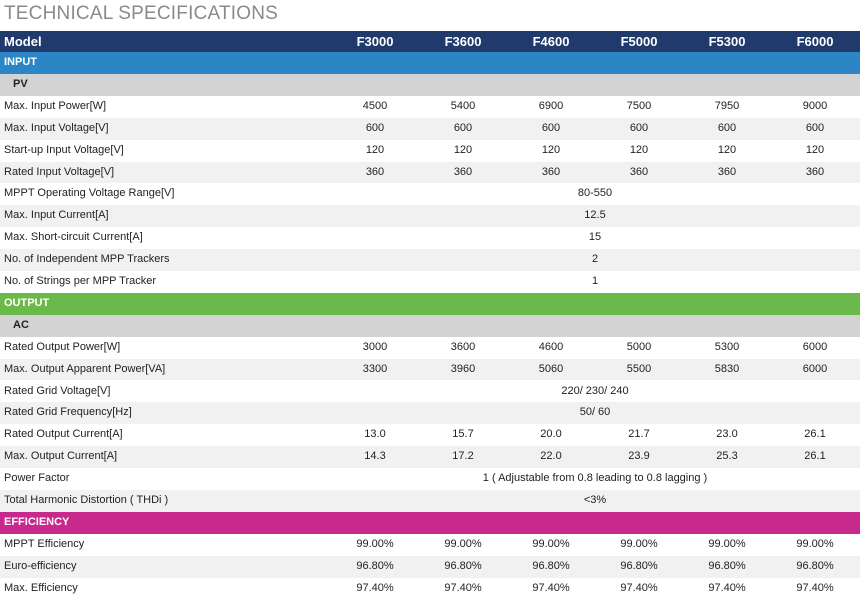 This screenshot has width=864, height=600. What do you see at coordinates (430, 260) in the screenshot?
I see `spec-row: No. of Independent MPP Trackers 2` at bounding box center [430, 260].